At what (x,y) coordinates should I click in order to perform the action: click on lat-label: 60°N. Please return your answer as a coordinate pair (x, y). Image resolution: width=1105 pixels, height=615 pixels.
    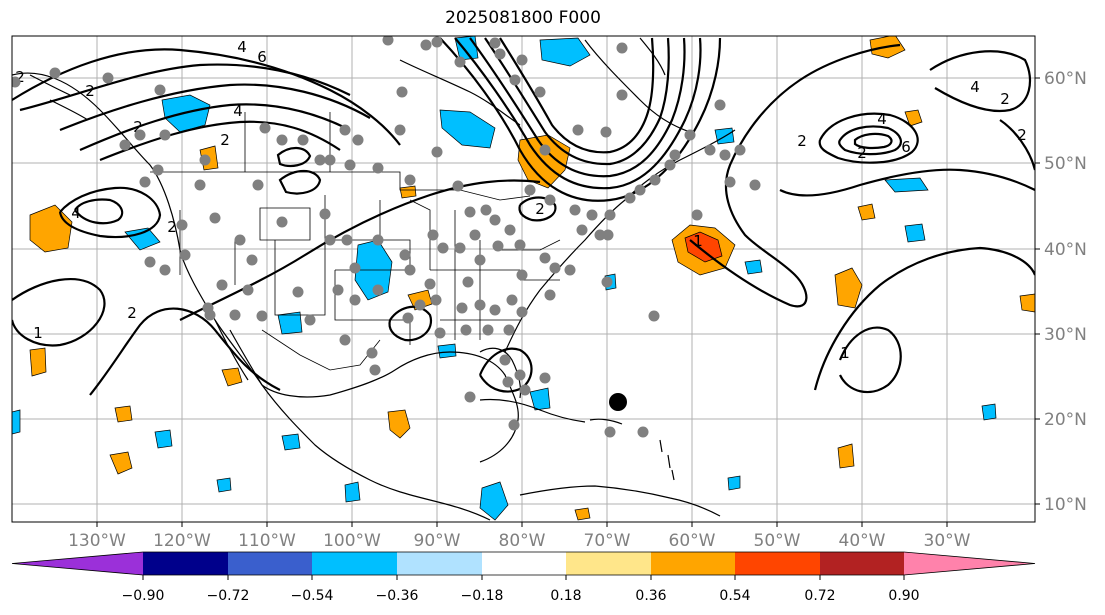
    Looking at the image, I should click on (1065, 79).